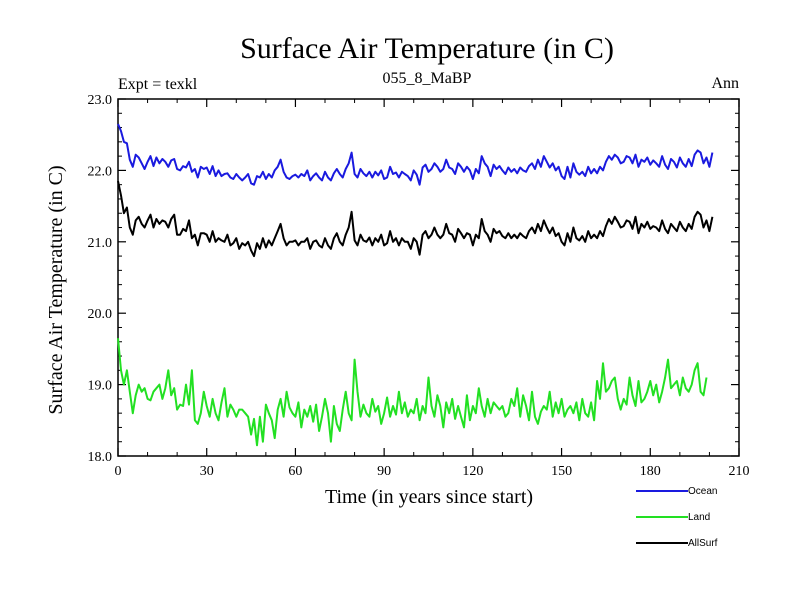  Describe the element at coordinates (56, 289) in the screenshot. I see `y-axis-label: Surface Air Temperature (in C)` at that location.